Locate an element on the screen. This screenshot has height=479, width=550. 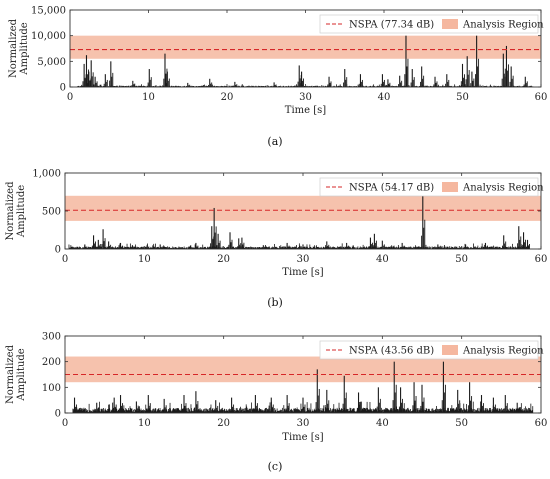
legend-nspa-label: NSPA (54.17 dB) is located at coordinates (391, 188).